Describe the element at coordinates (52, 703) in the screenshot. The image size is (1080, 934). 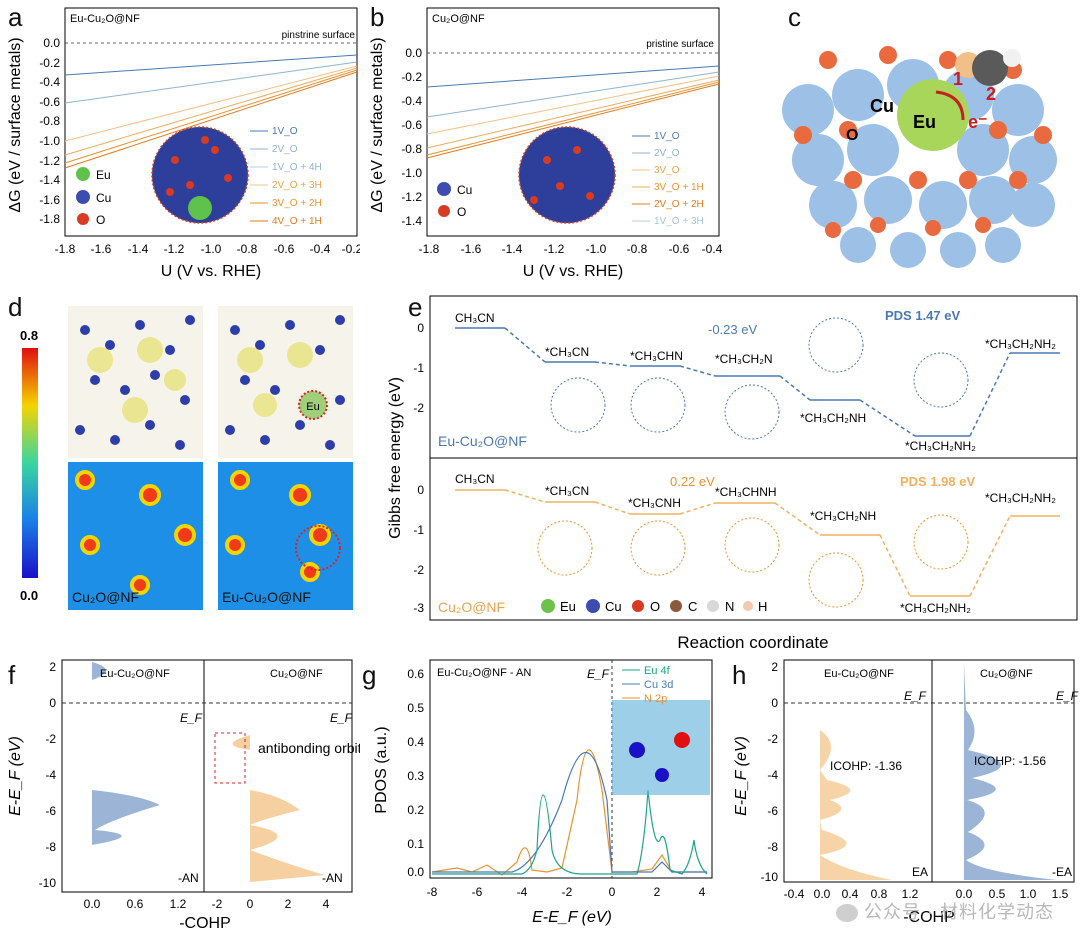
I see `f-ytick-1: 0` at that location.